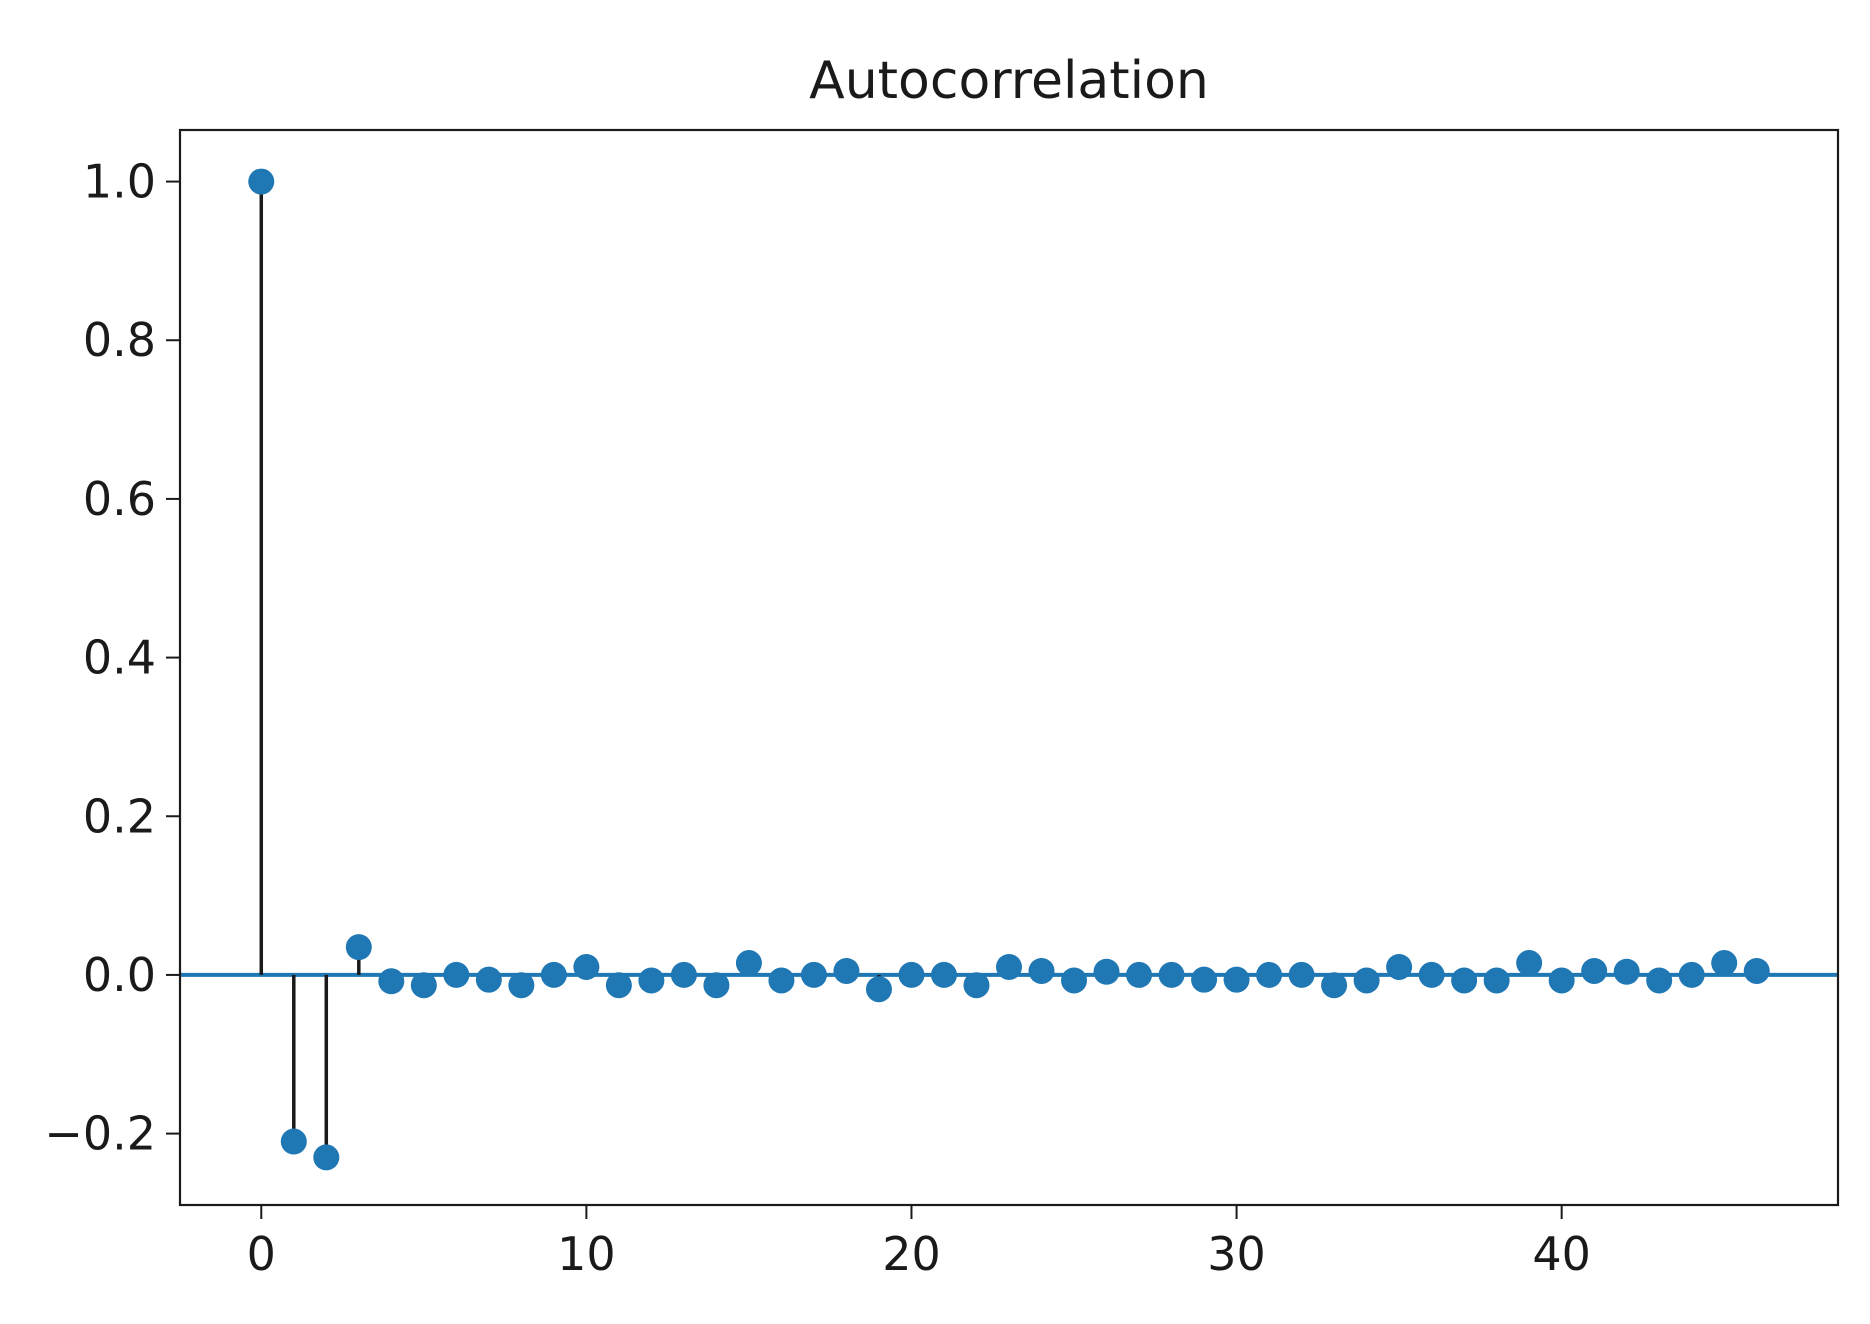 The height and width of the screenshot is (1324, 1870). What do you see at coordinates (586, 1254) in the screenshot?
I see `x-tick-label: 10` at bounding box center [586, 1254].